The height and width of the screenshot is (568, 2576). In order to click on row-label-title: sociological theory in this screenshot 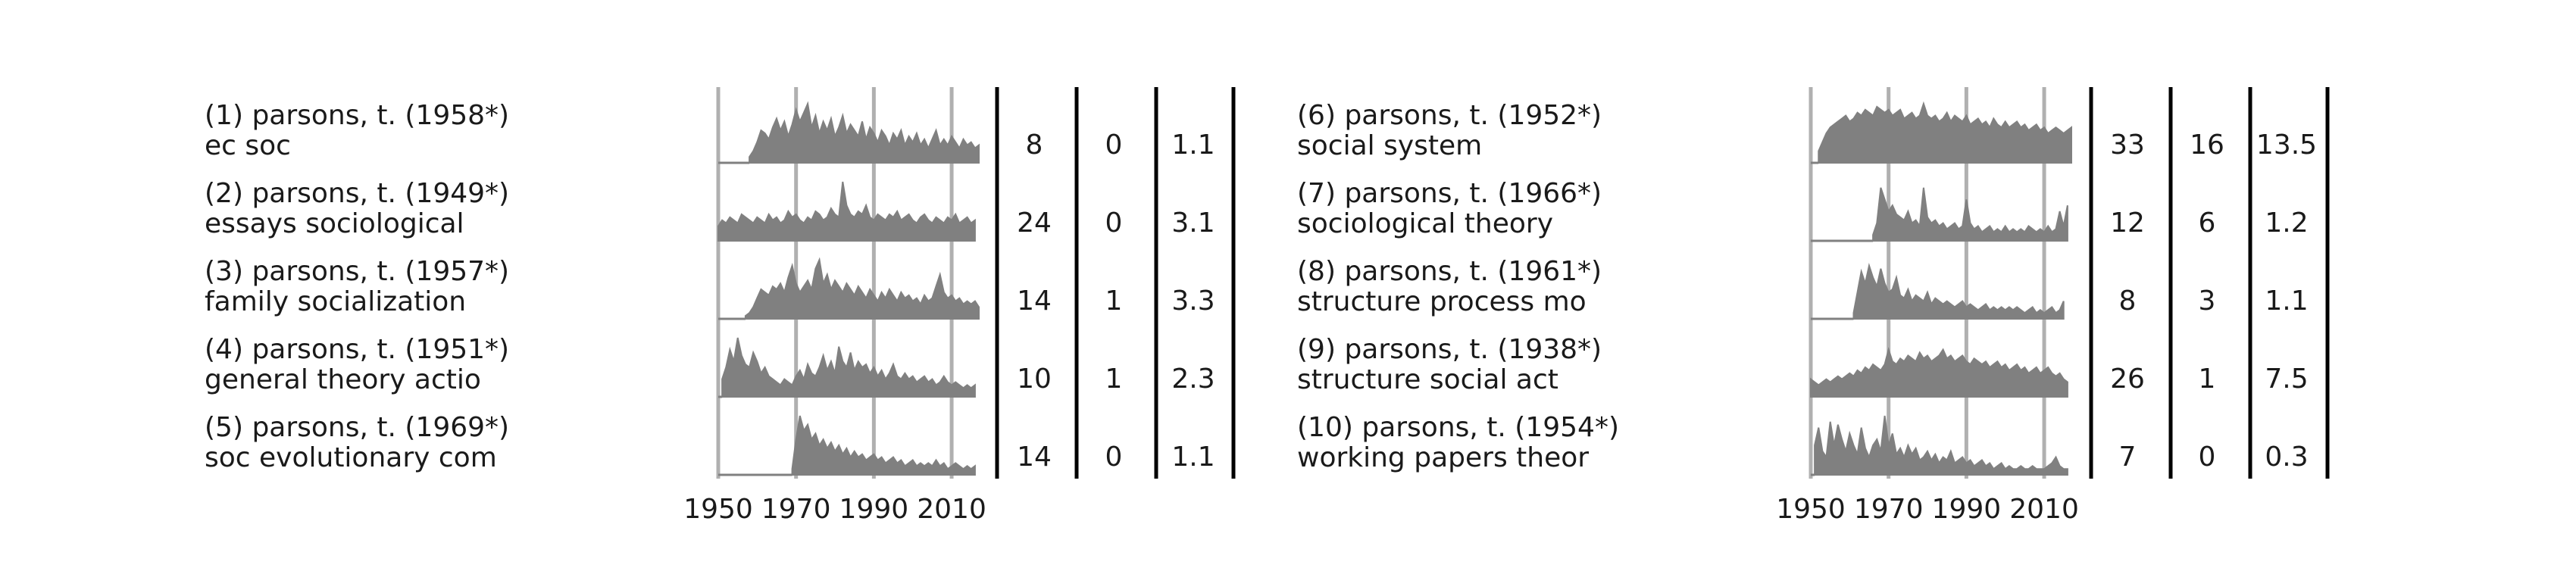, I will do `click(1425, 223)`.